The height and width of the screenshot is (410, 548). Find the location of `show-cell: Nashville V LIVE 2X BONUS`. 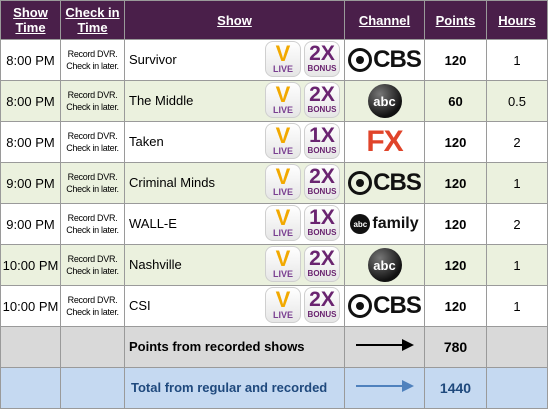

show-cell: Nashville V LIVE 2X BONUS is located at coordinates (234, 265).